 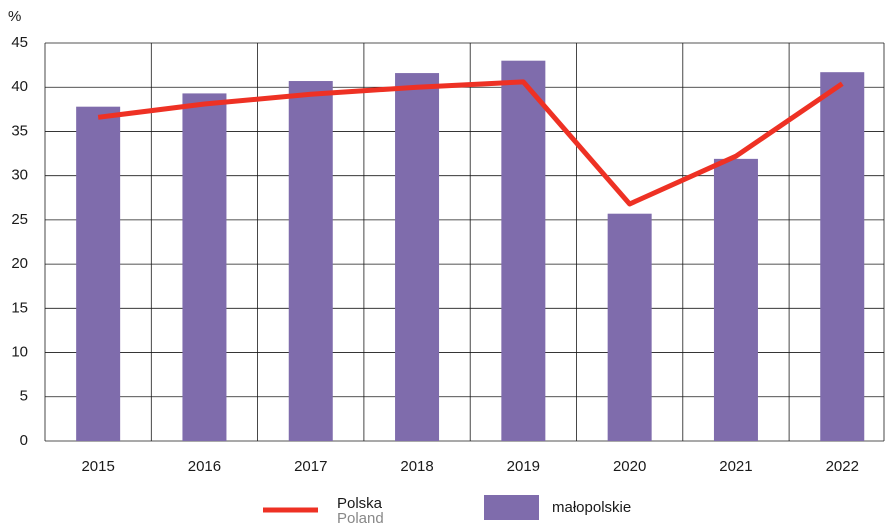 What do you see at coordinates (842, 466) in the screenshot?
I see `x-tick-label: 2022` at bounding box center [842, 466].